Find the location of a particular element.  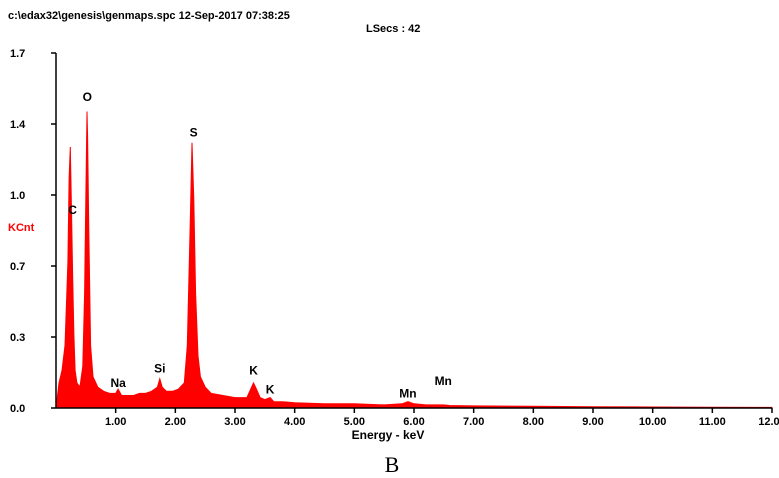

peak-label-s: S is located at coordinates (194, 133).